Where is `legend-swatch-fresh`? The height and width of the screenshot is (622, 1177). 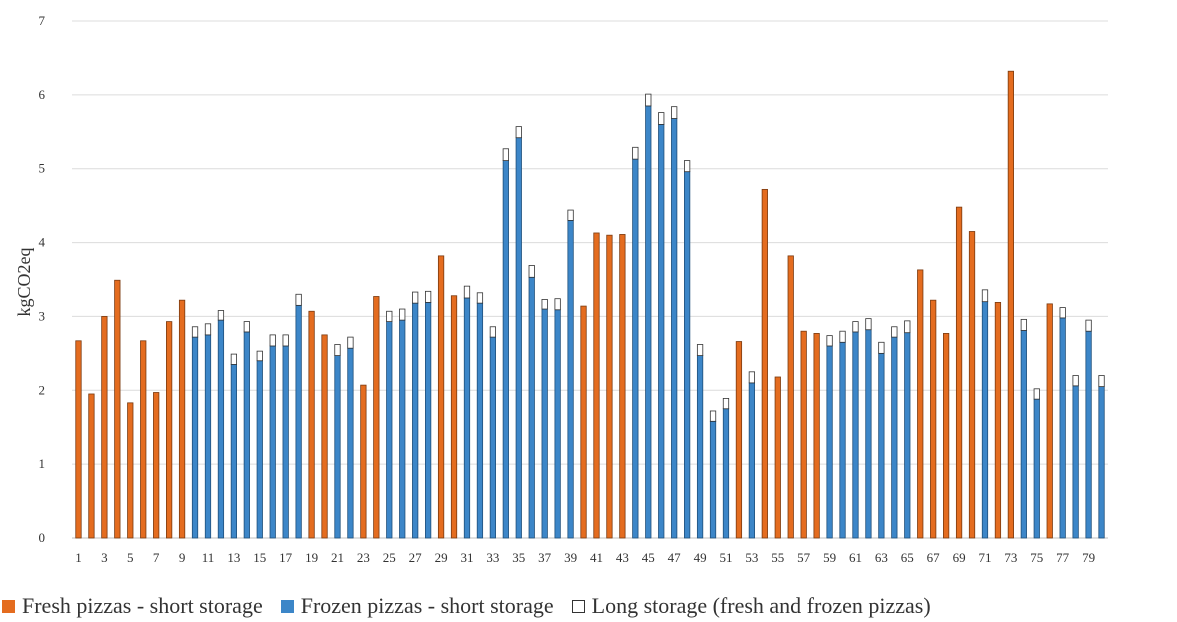 legend-swatch-fresh is located at coordinates (8, 606).